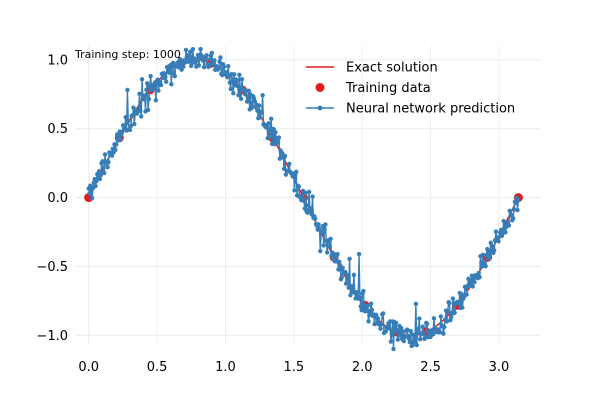 The image size is (600, 400). I want to click on y-tick-label: 0.5, so click(57, 129).